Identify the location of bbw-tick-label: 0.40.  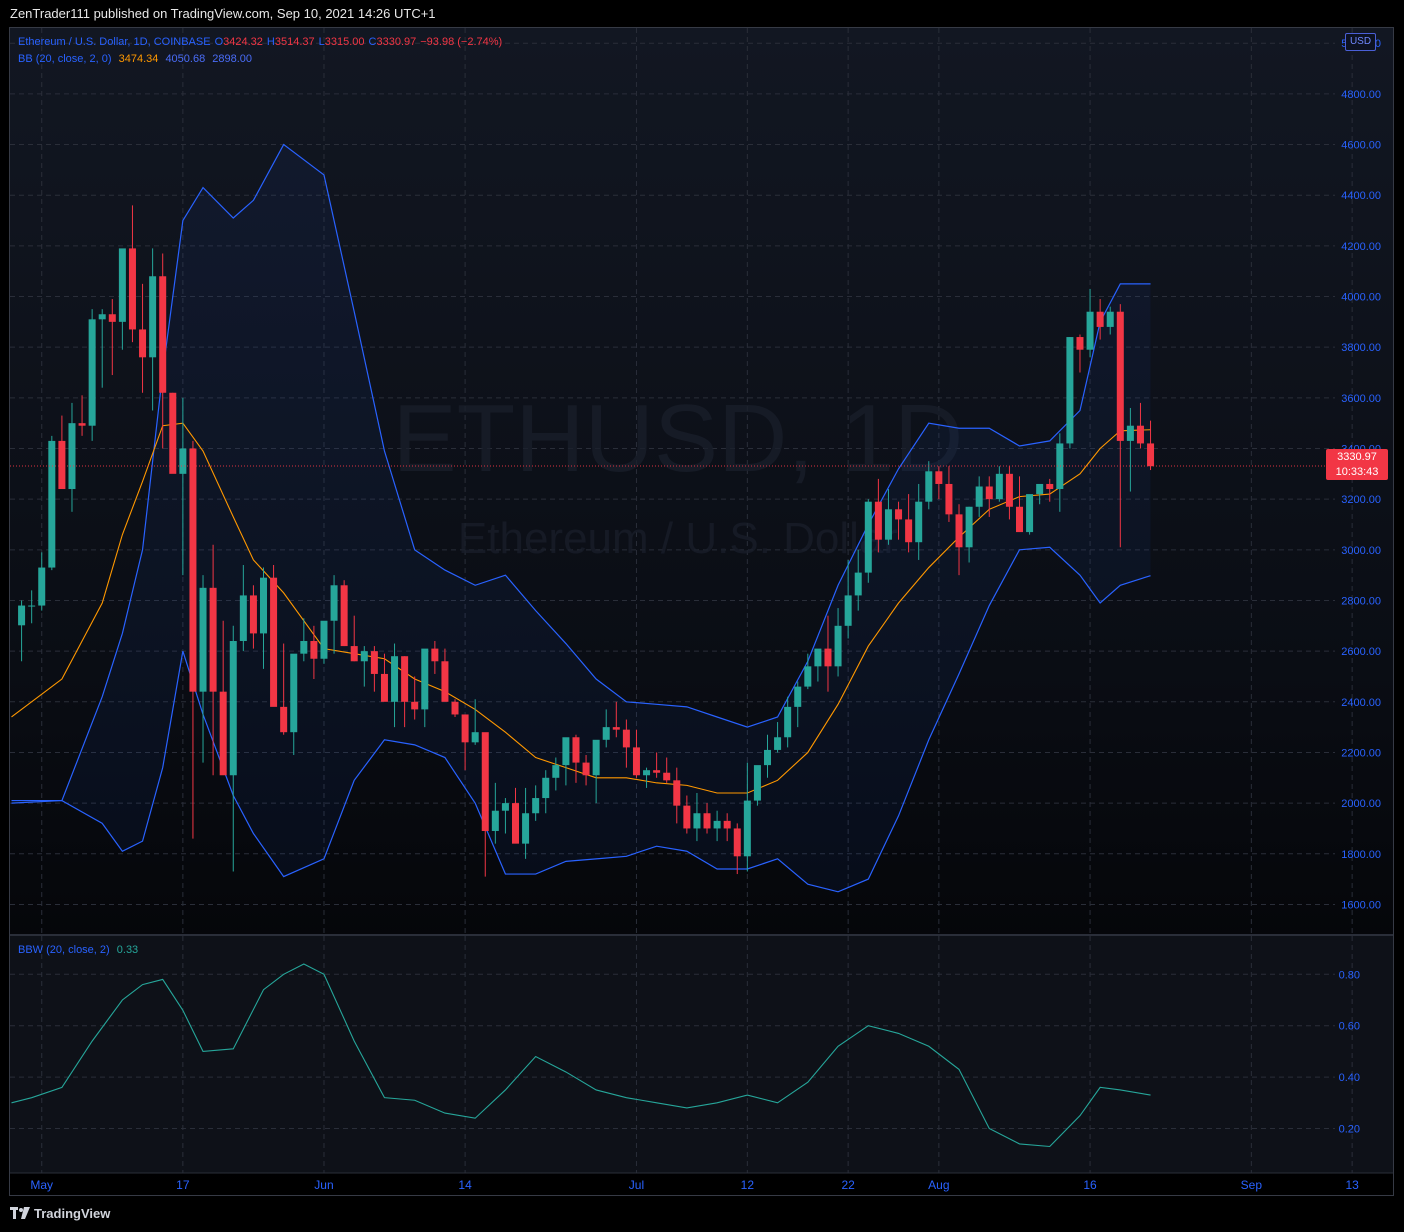
(1349, 1078).